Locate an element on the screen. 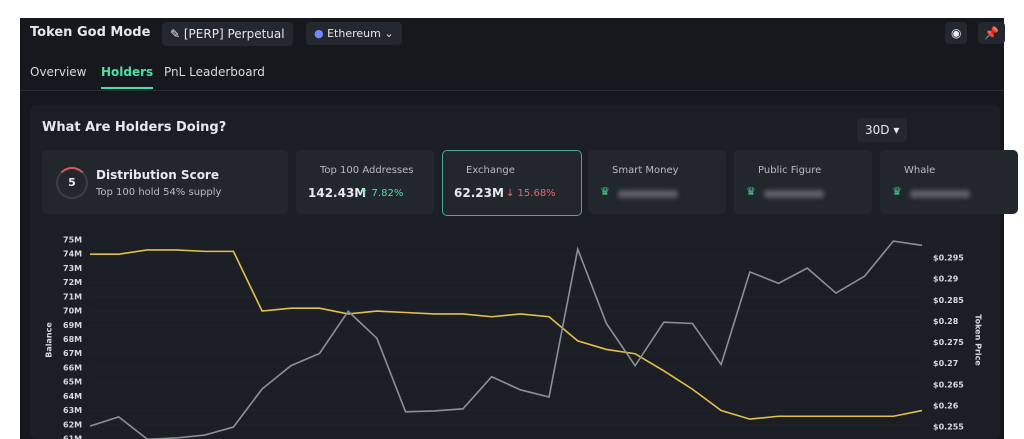 The image size is (1024, 439). y-tick-label: 75M is located at coordinates (72, 240).